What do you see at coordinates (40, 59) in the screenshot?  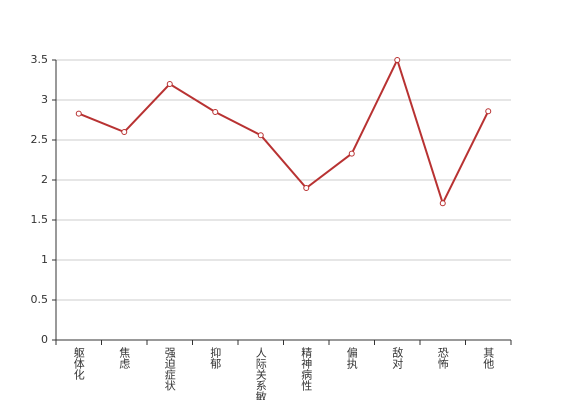 I see `y-tick-label: 3.5` at bounding box center [40, 59].